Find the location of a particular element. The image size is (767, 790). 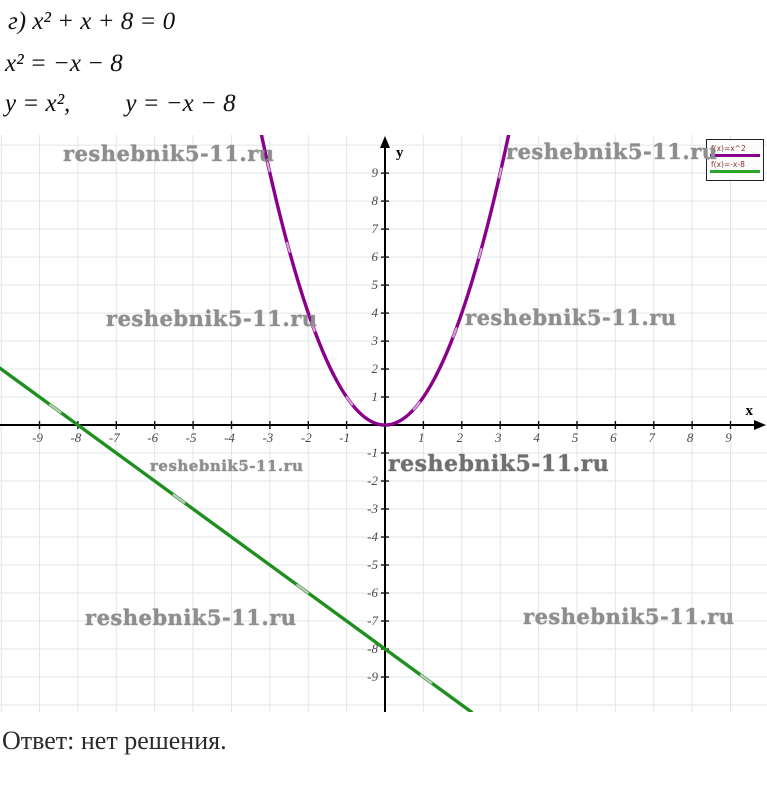

x-axis-label: x is located at coordinates (750, 411).